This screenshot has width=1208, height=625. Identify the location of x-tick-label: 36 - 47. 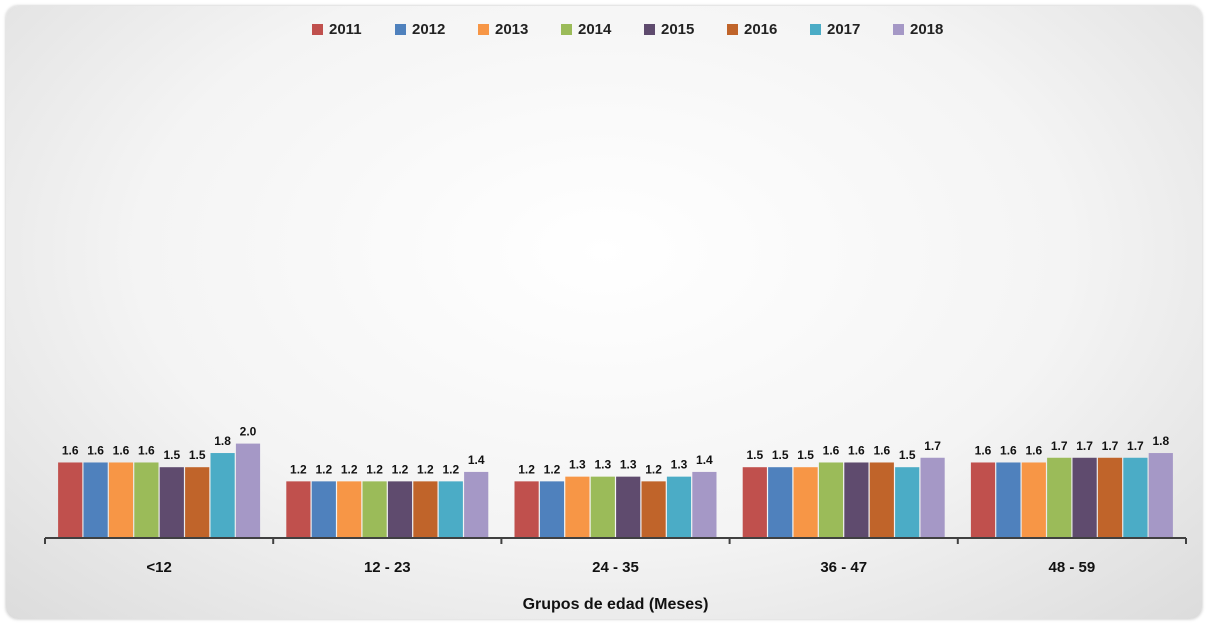
(843, 567).